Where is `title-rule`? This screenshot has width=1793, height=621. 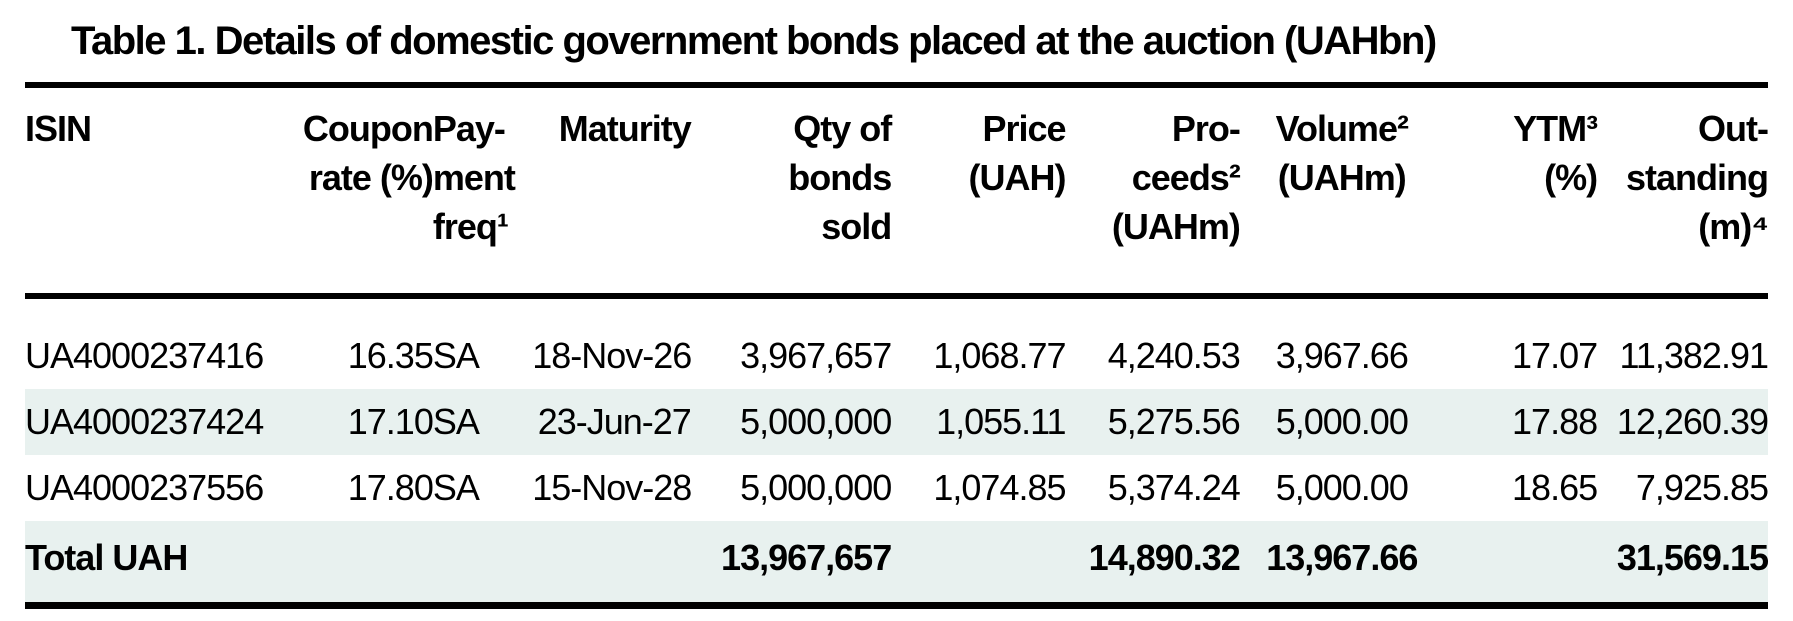 title-rule is located at coordinates (896, 85).